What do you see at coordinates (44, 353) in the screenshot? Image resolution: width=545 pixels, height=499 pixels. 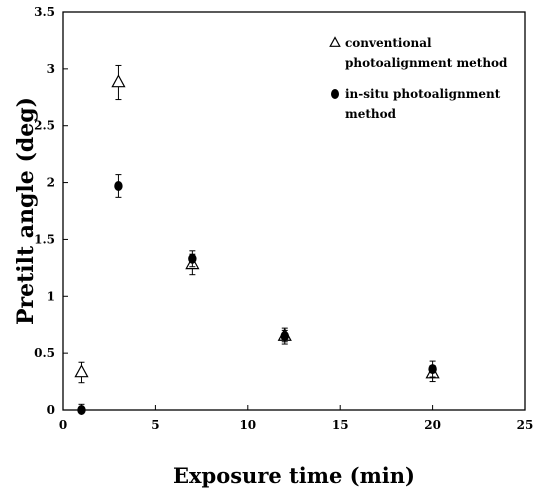 I see `y-tick-label: 0.5` at bounding box center [44, 353].